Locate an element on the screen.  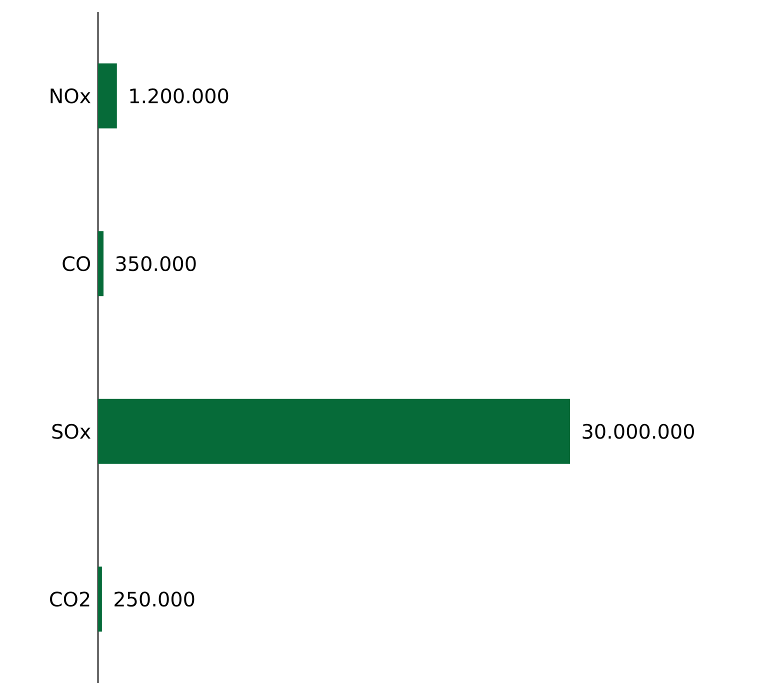
y-tick-label: SOx is located at coordinates (71, 432).